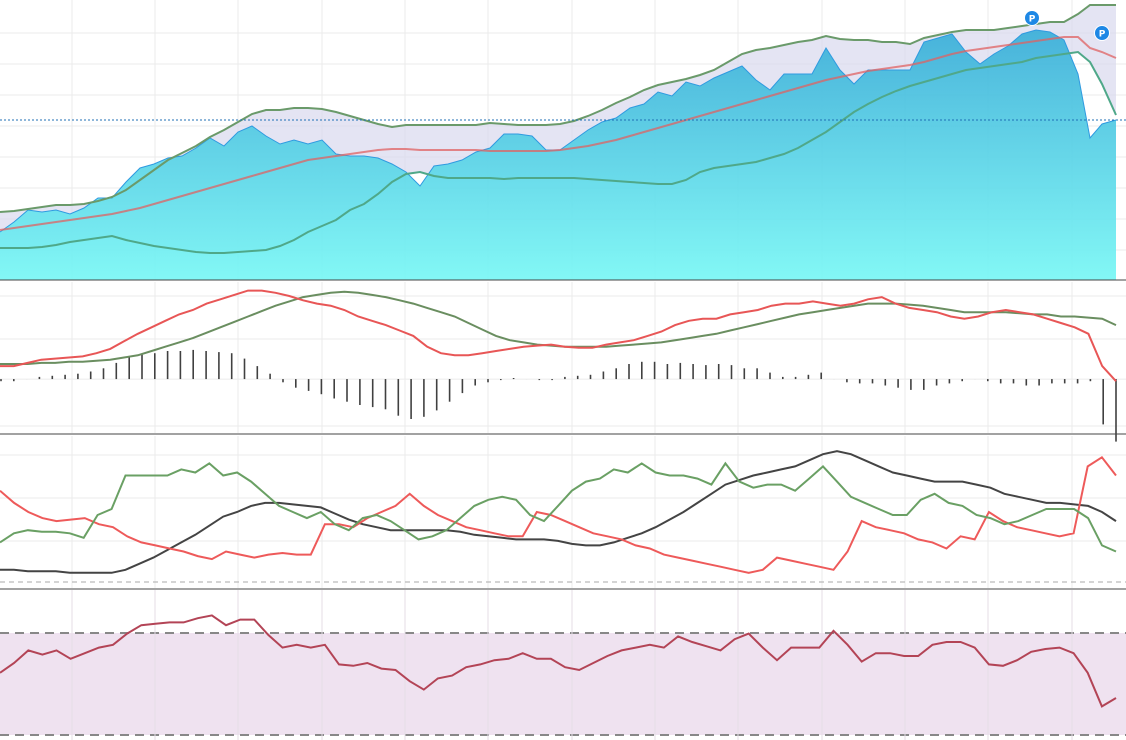  I want to click on dmi-plus-di-line, so click(558, 507).